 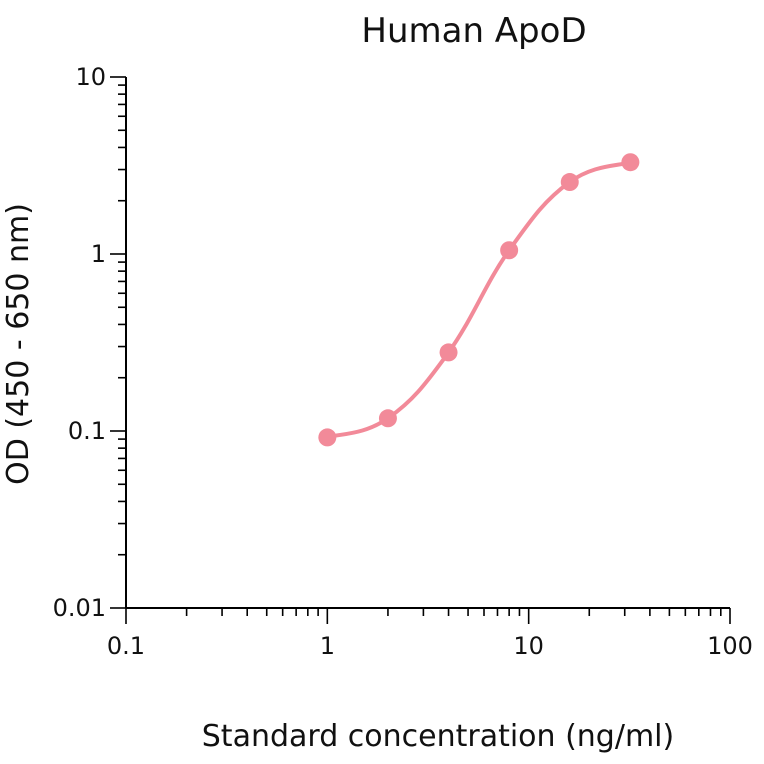 I want to click on y-axis-title: OD (450 - 650 nm), so click(x=18, y=344).